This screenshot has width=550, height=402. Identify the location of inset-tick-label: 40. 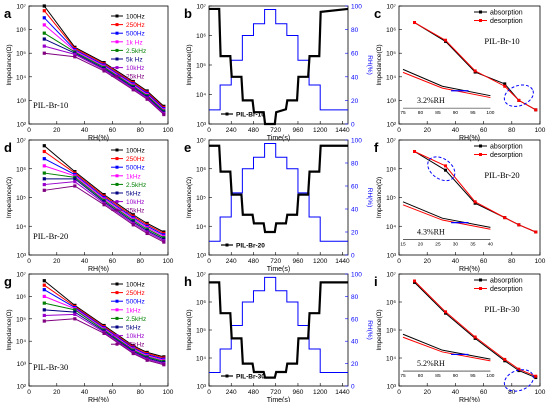
(491, 245).